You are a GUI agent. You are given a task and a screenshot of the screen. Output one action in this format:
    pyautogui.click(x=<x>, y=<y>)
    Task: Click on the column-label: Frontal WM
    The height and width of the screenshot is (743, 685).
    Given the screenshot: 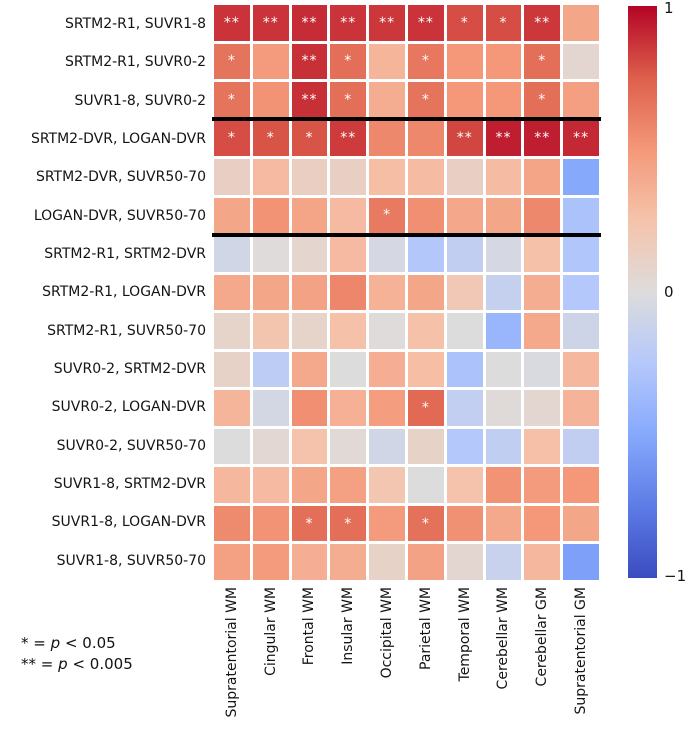 What is the action you would take?
    pyautogui.click(x=309, y=626)
    